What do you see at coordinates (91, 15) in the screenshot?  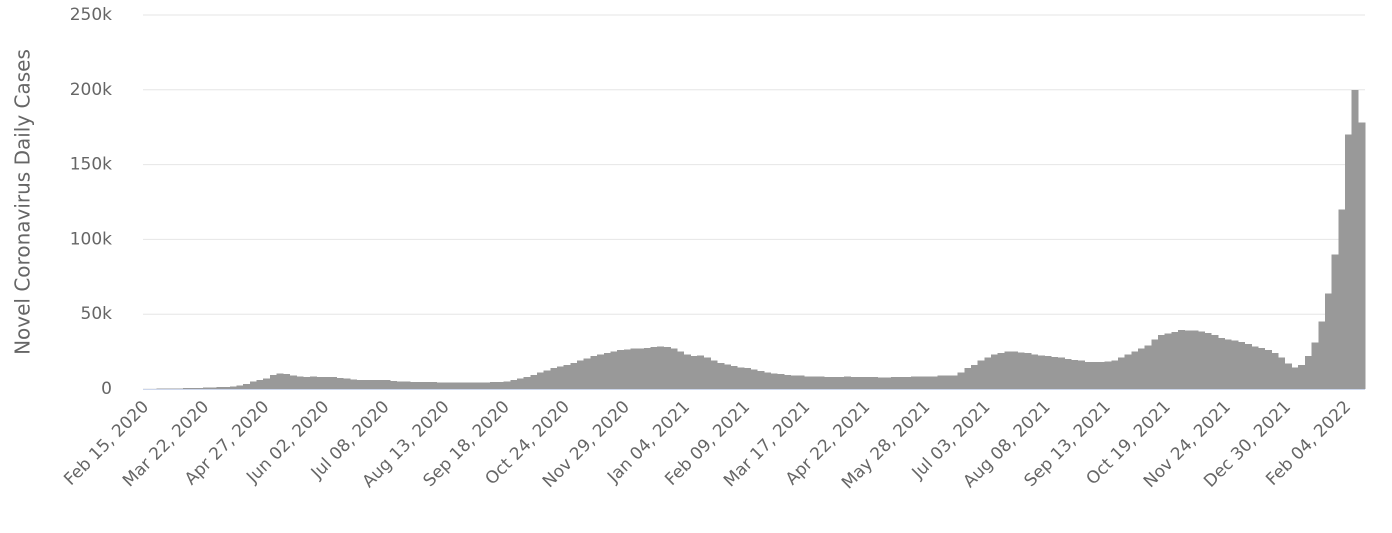 I see `y-tick-label: 250k` at bounding box center [91, 15].